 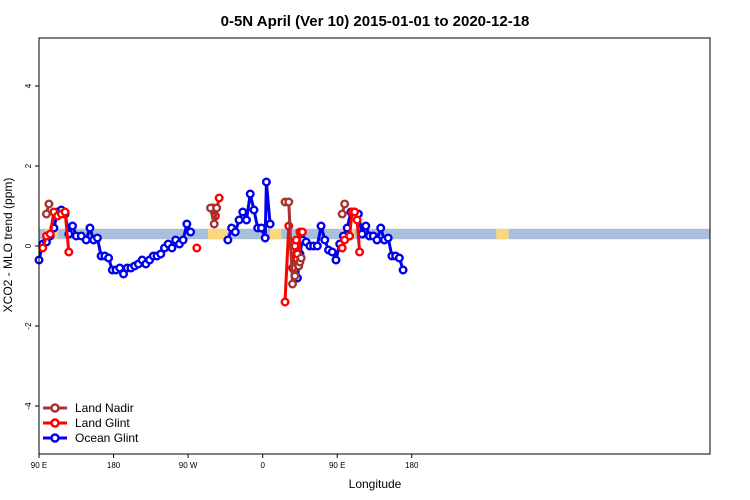 What do you see at coordinates (28, 85) in the screenshot?
I see `y-tick-label: 4` at bounding box center [28, 85].